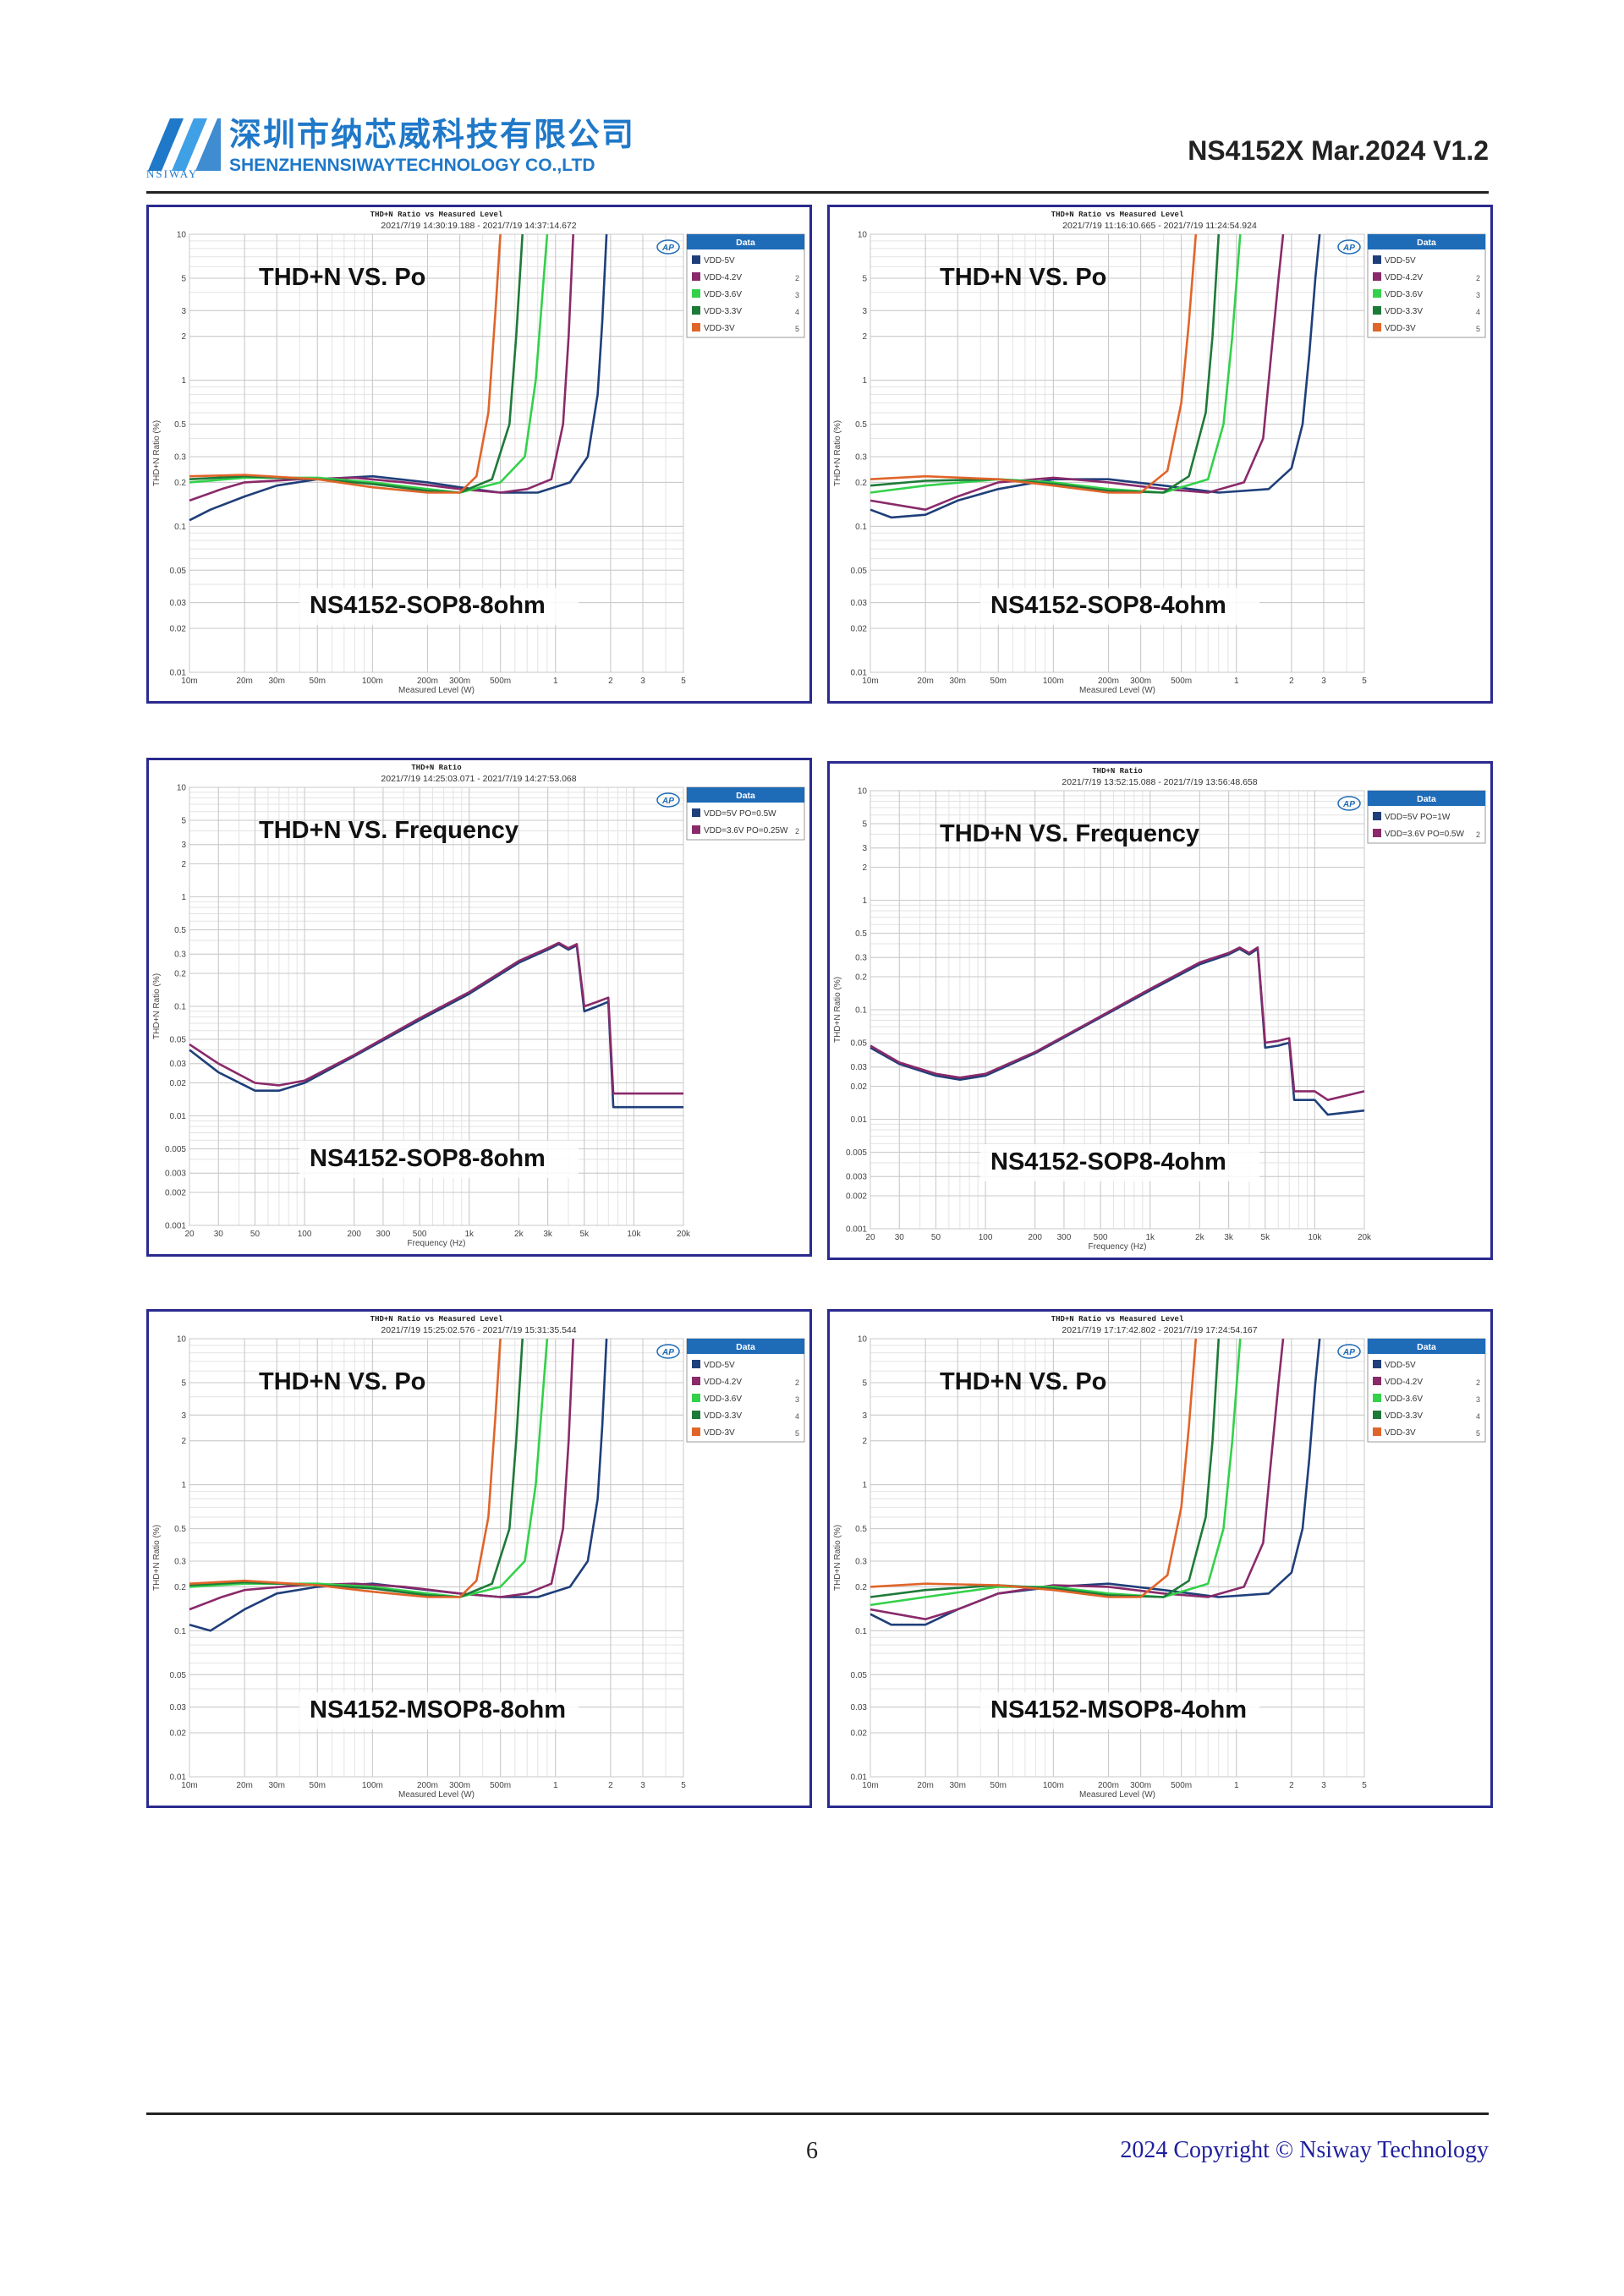 The height and width of the screenshot is (2296, 1624). Describe the element at coordinates (925, 682) in the screenshot. I see `x-tick-label: 20m` at that location.